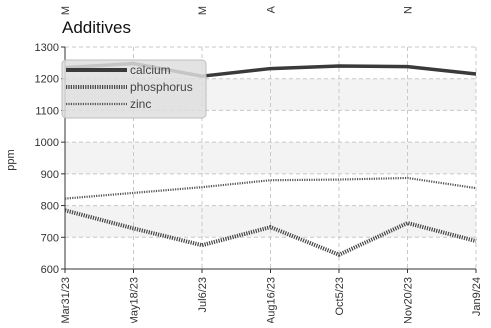  Describe the element at coordinates (270, 188) in the screenshot. I see `series-line-zinc` at that location.